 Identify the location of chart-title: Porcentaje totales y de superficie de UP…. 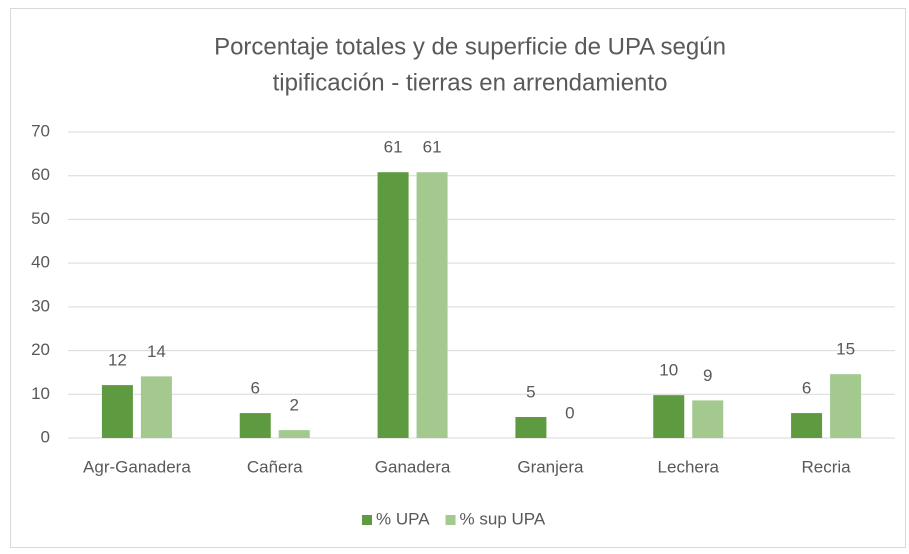
(470, 46).